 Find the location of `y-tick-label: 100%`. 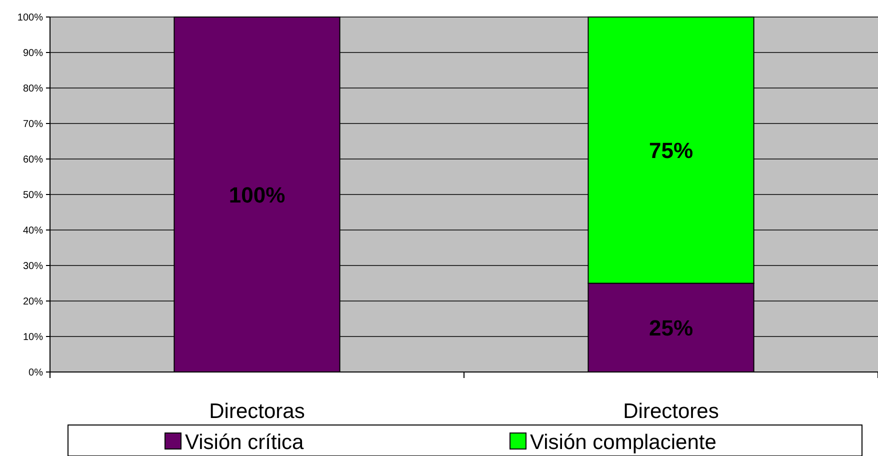

y-tick-label: 100% is located at coordinates (30, 18).